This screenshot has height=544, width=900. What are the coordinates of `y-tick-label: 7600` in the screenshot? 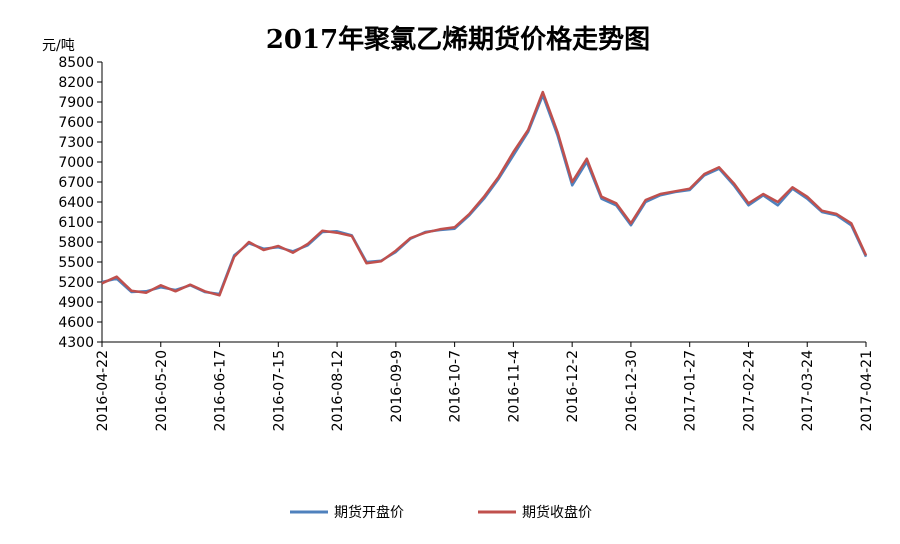 It's located at (76, 123).